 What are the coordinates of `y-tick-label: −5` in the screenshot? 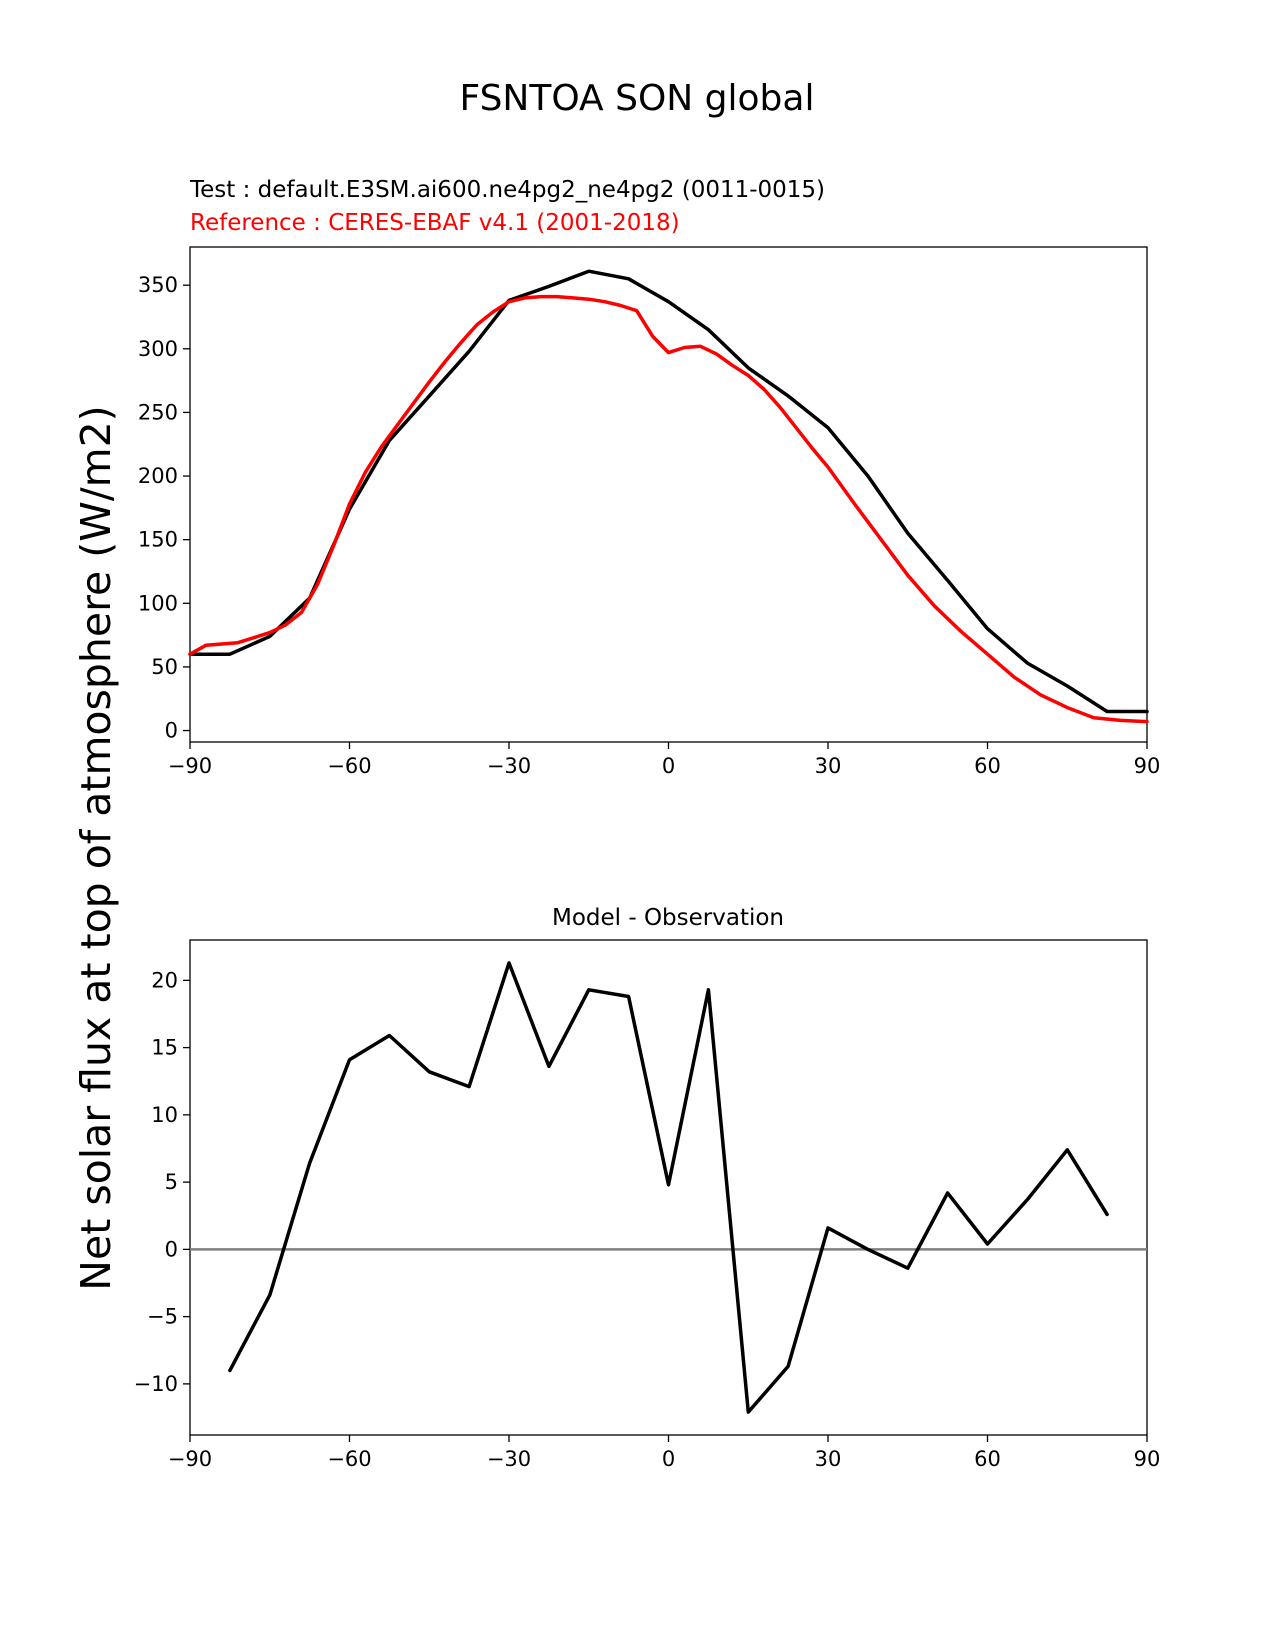 It's located at (162, 1317).